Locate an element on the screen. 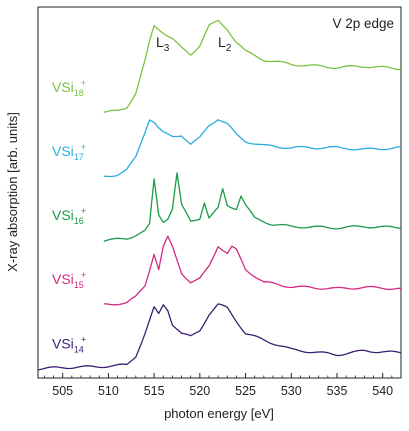 Image resolution: width=409 pixels, height=431 pixels. x-tick-label: 505 is located at coordinates (62, 391).